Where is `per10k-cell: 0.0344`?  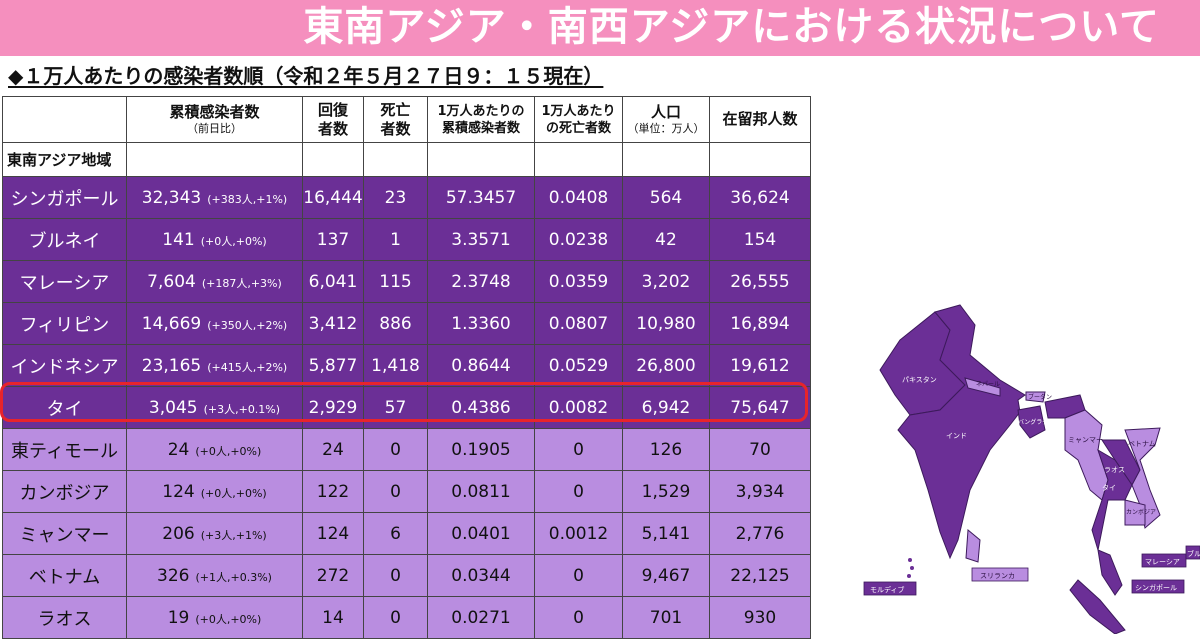
per10k-cell: 0.0344 is located at coordinates (481, 575).